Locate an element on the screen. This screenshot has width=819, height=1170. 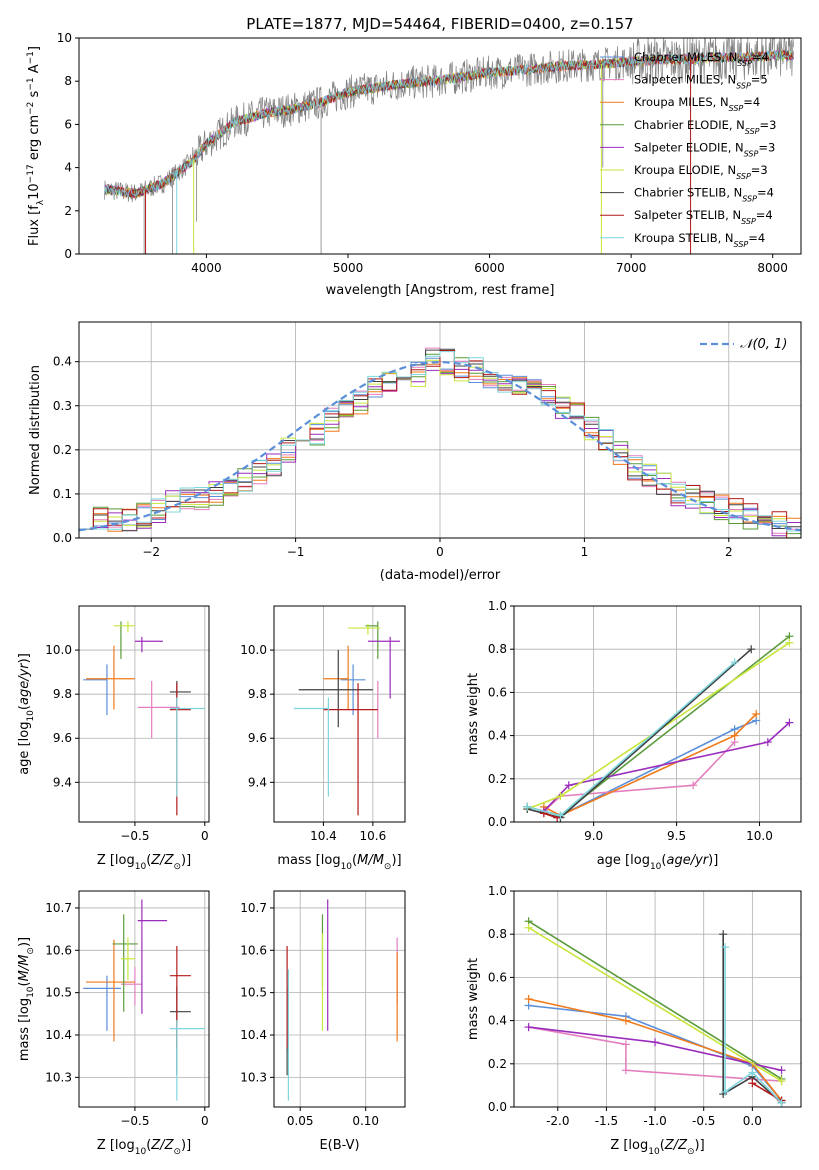
label-part: mass [log is located at coordinates (308, 860).